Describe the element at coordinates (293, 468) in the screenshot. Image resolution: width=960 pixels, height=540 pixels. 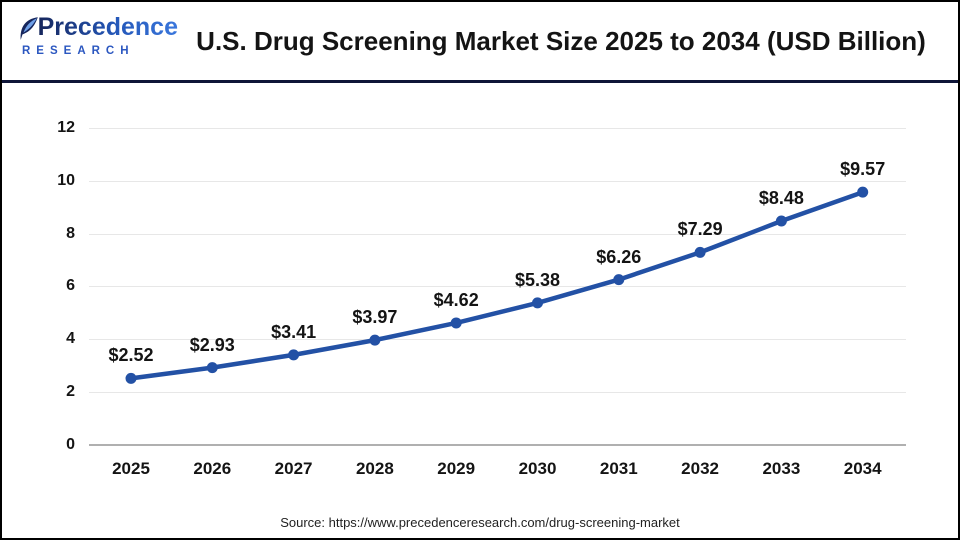
I see `x-tick-label: 2027` at that location.